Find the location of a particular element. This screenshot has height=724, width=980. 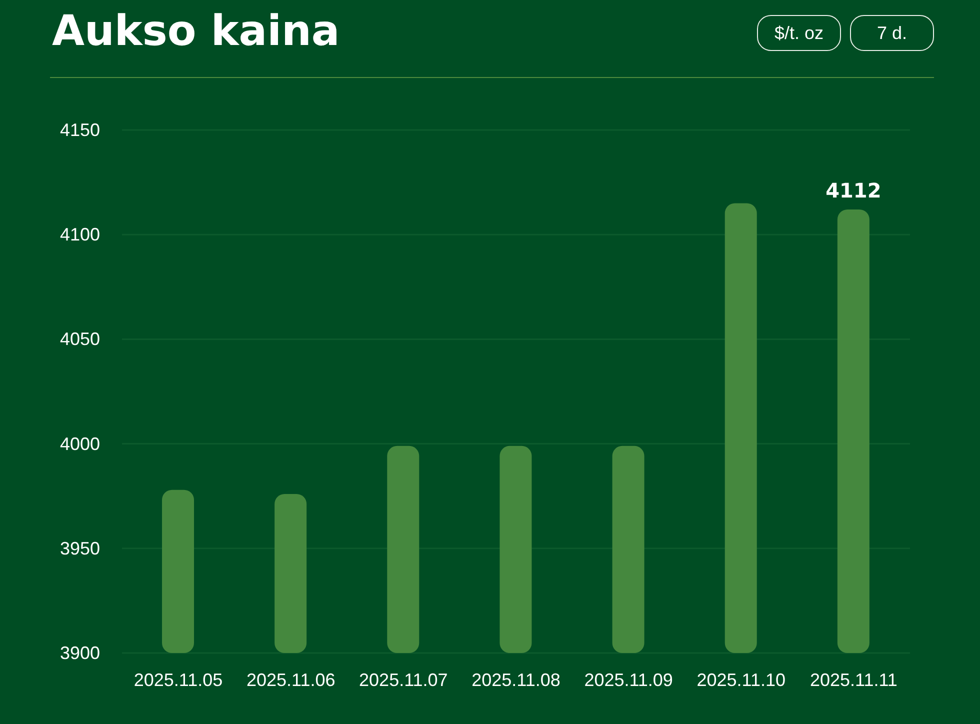

y-tick-label: 4150 is located at coordinates (80, 130).